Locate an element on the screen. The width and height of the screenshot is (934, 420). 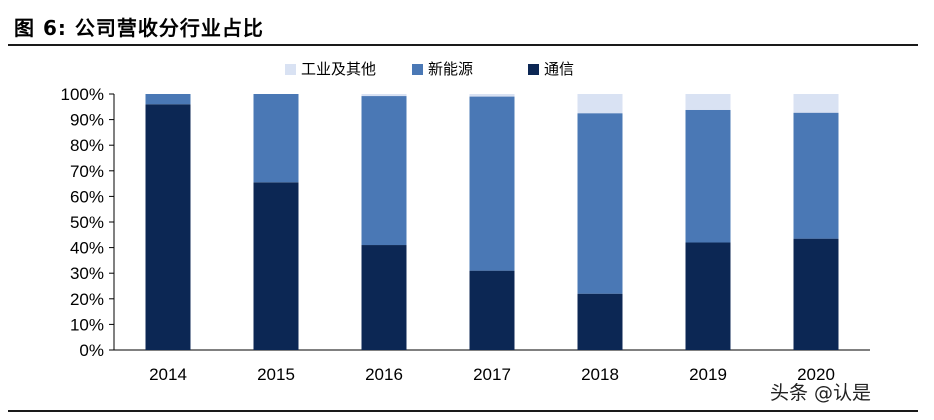
y-tick-label: 80% is located at coordinates (87, 145).